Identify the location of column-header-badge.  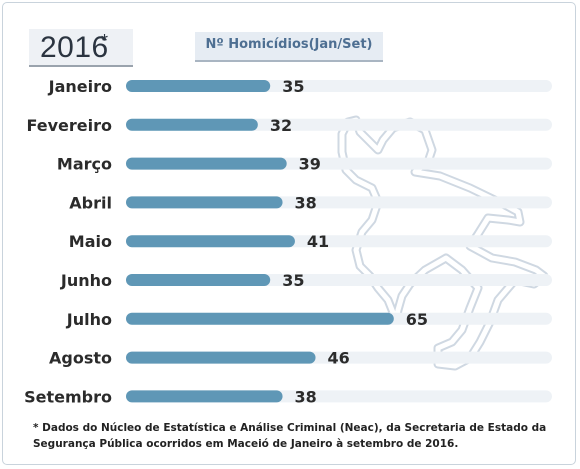
(289, 47).